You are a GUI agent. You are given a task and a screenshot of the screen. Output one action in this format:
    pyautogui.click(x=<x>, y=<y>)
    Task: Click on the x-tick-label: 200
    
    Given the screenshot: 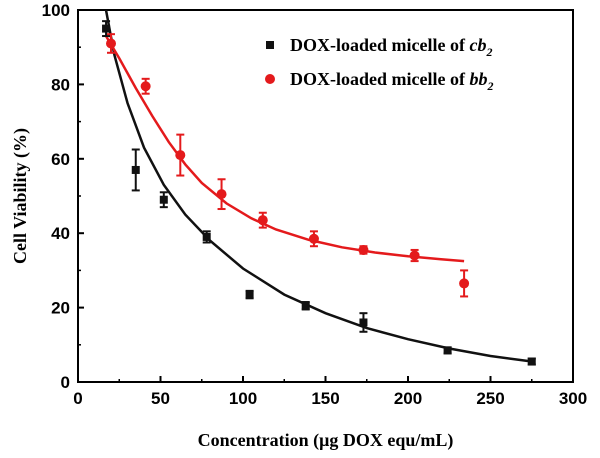 What is the action you would take?
    pyautogui.click(x=408, y=398)
    